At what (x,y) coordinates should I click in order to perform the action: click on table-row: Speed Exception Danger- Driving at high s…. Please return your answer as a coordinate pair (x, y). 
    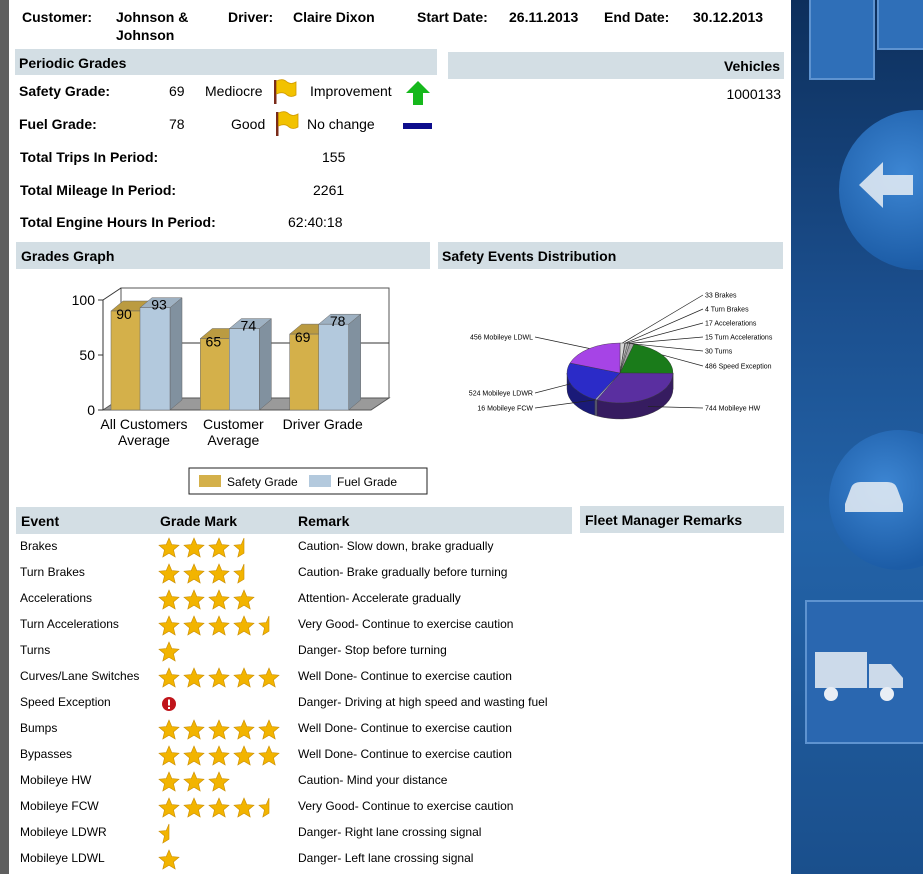
    Looking at the image, I should click on (294, 704).